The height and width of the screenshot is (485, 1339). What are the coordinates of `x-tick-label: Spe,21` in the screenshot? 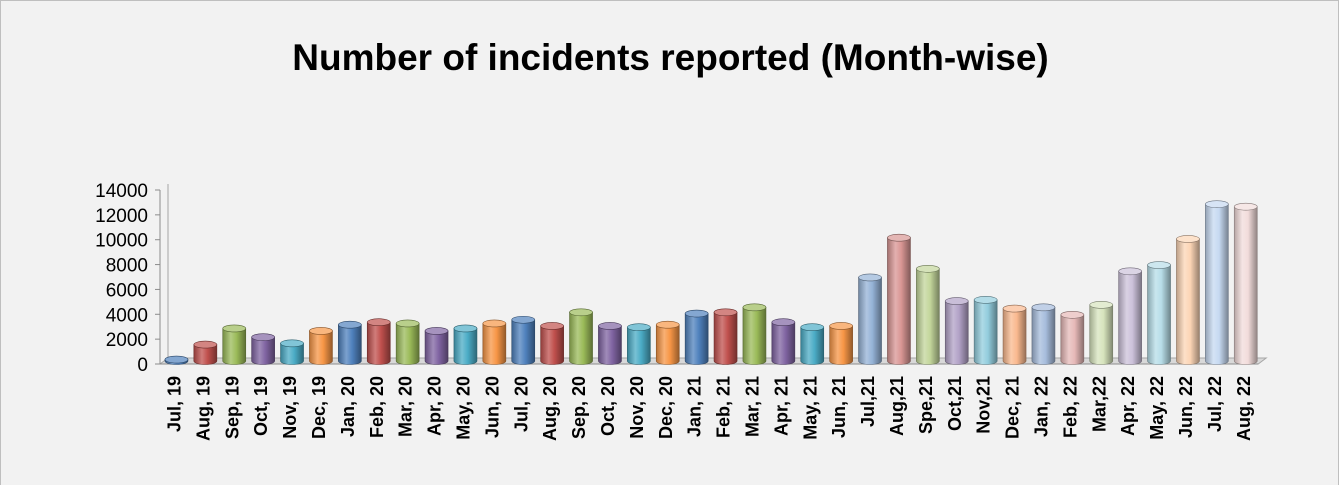 It's located at (926, 405).